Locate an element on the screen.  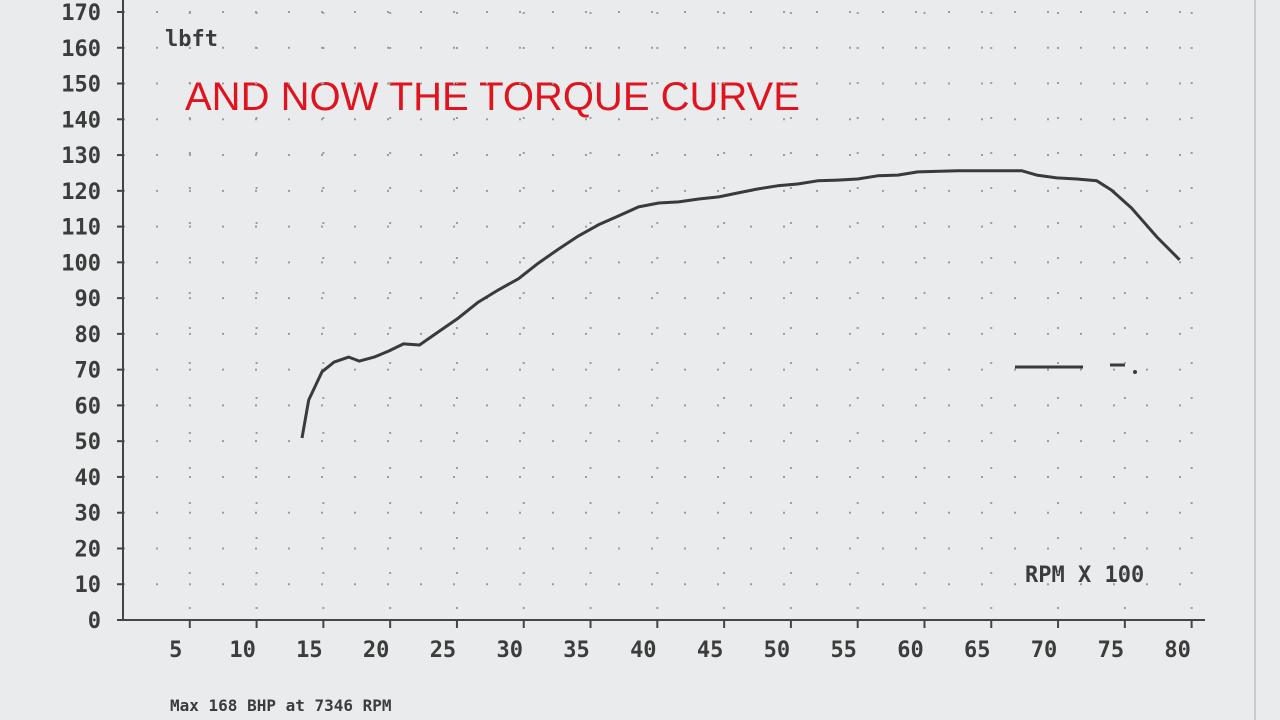
x-tick-label: 80 is located at coordinates (1177, 650).